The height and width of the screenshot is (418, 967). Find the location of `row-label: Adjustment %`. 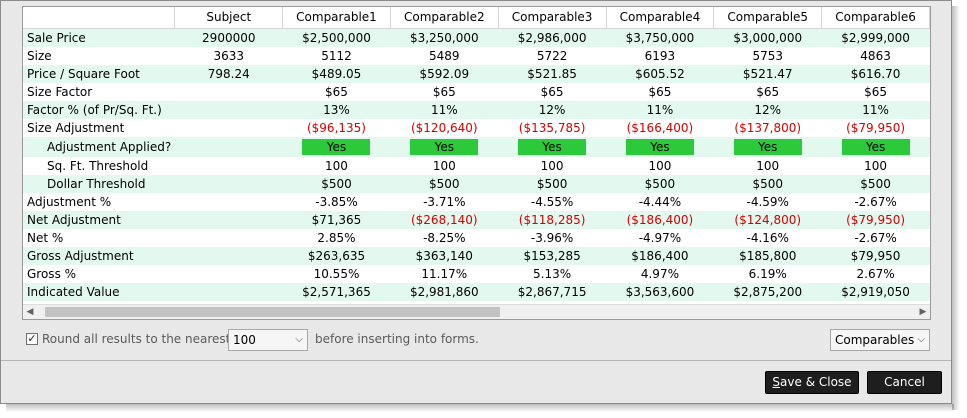

row-label: Adjustment % is located at coordinates (99, 202).